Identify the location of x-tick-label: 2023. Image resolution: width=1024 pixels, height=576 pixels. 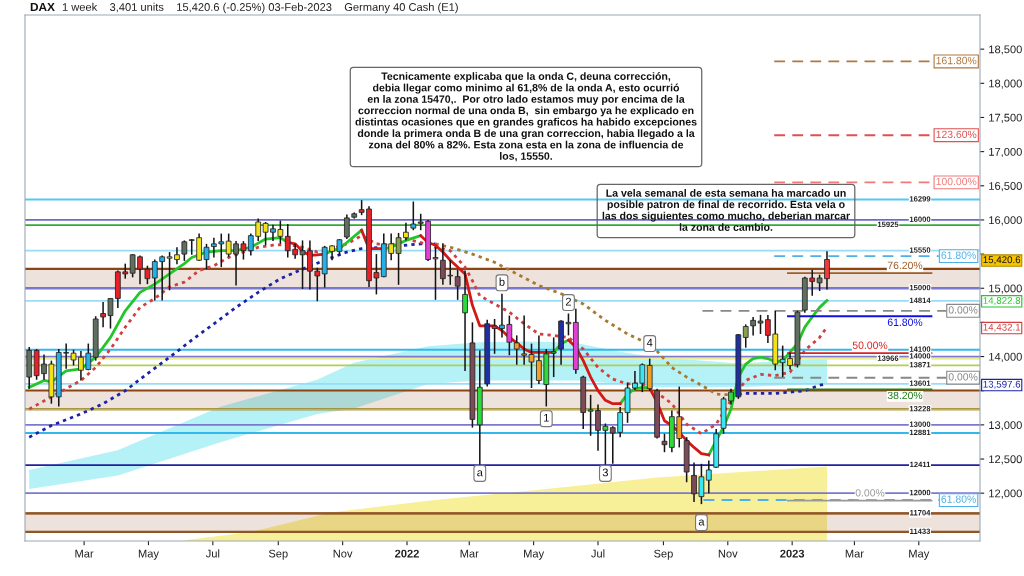
(792, 553).